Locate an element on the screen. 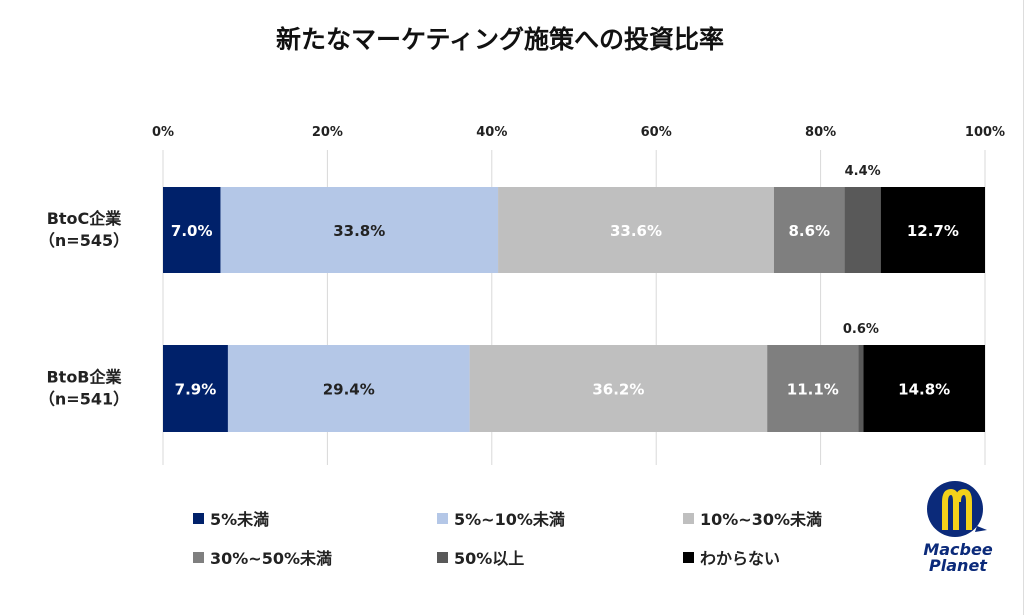 This screenshot has width=1024, height=615. x-tick-label: 60% is located at coordinates (656, 132).